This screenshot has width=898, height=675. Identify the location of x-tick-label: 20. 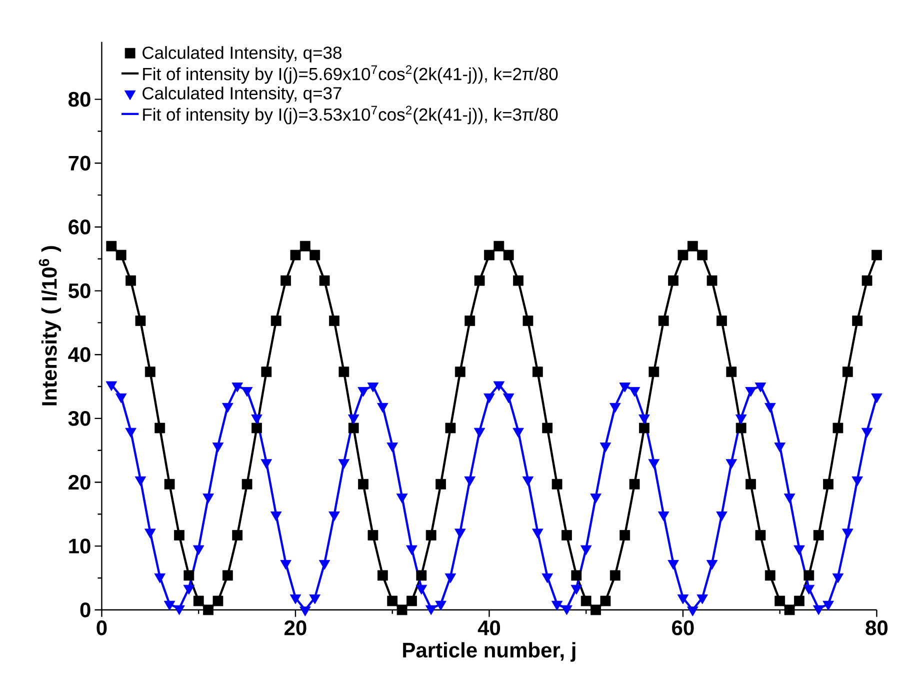
(295, 628).